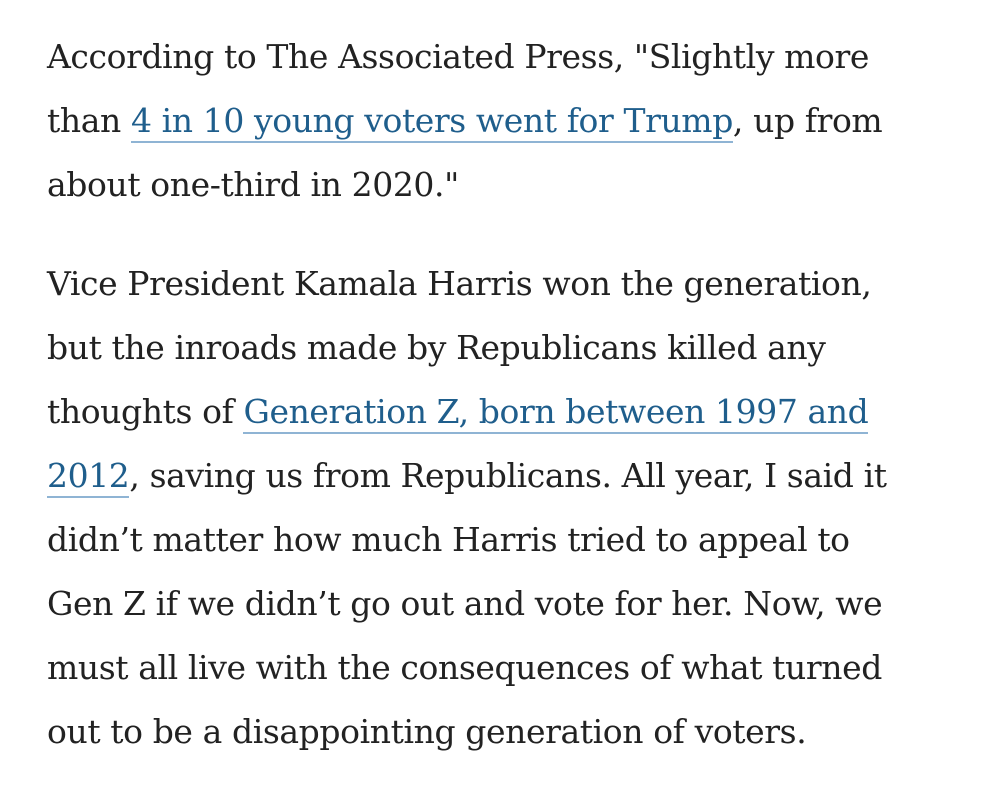 Image resolution: width=1000 pixels, height=796 pixels. Describe the element at coordinates (556, 413) in the screenshot. I see `generation-z-link: Generation Z, born between 1997 and` at that location.